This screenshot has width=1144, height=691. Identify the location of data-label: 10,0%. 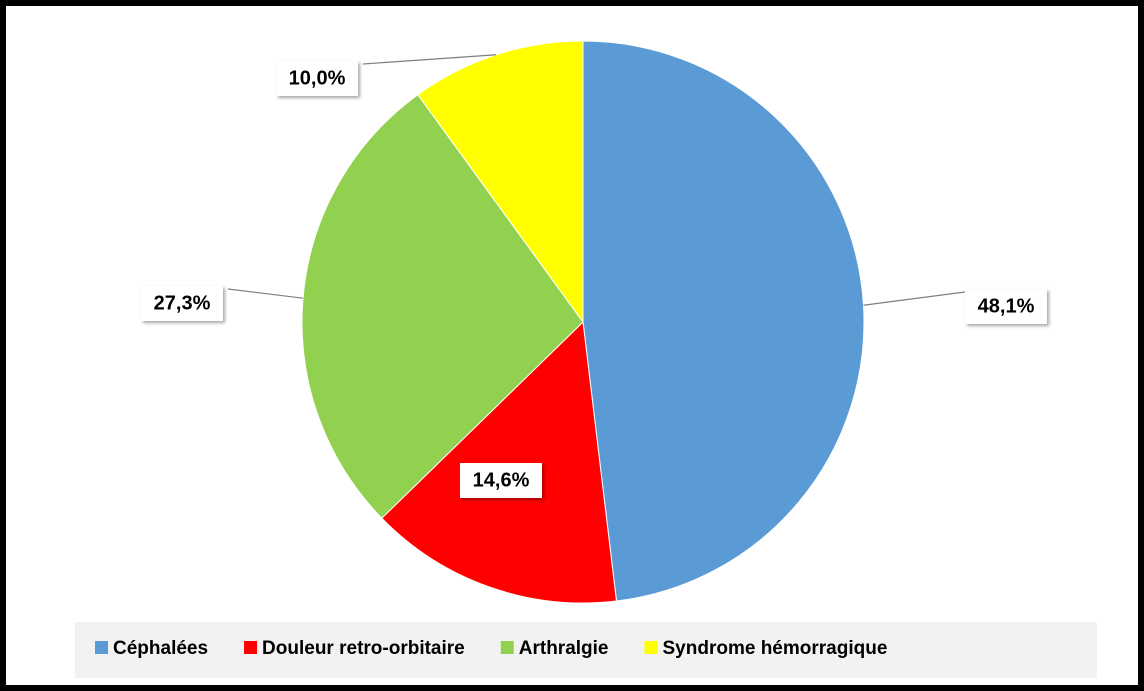
(317, 78).